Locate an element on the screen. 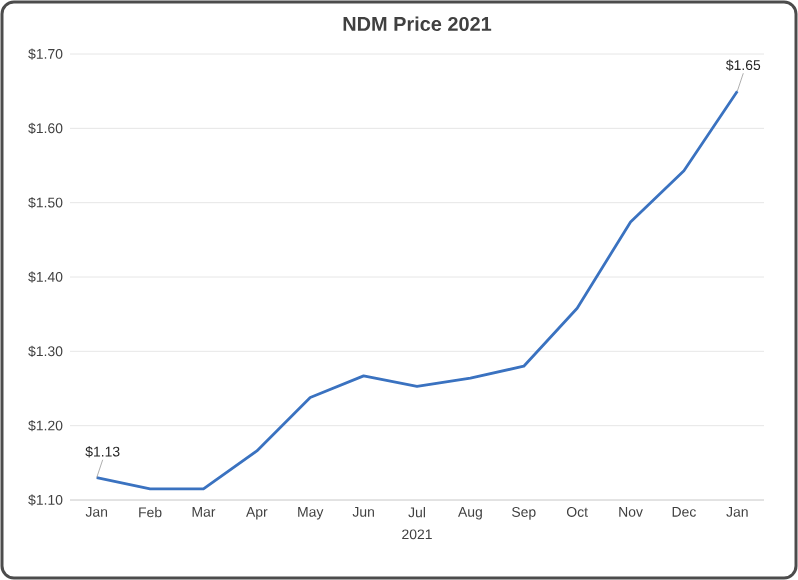 The width and height of the screenshot is (798, 580). chart-title: NDM Price 2021 is located at coordinates (417, 24).